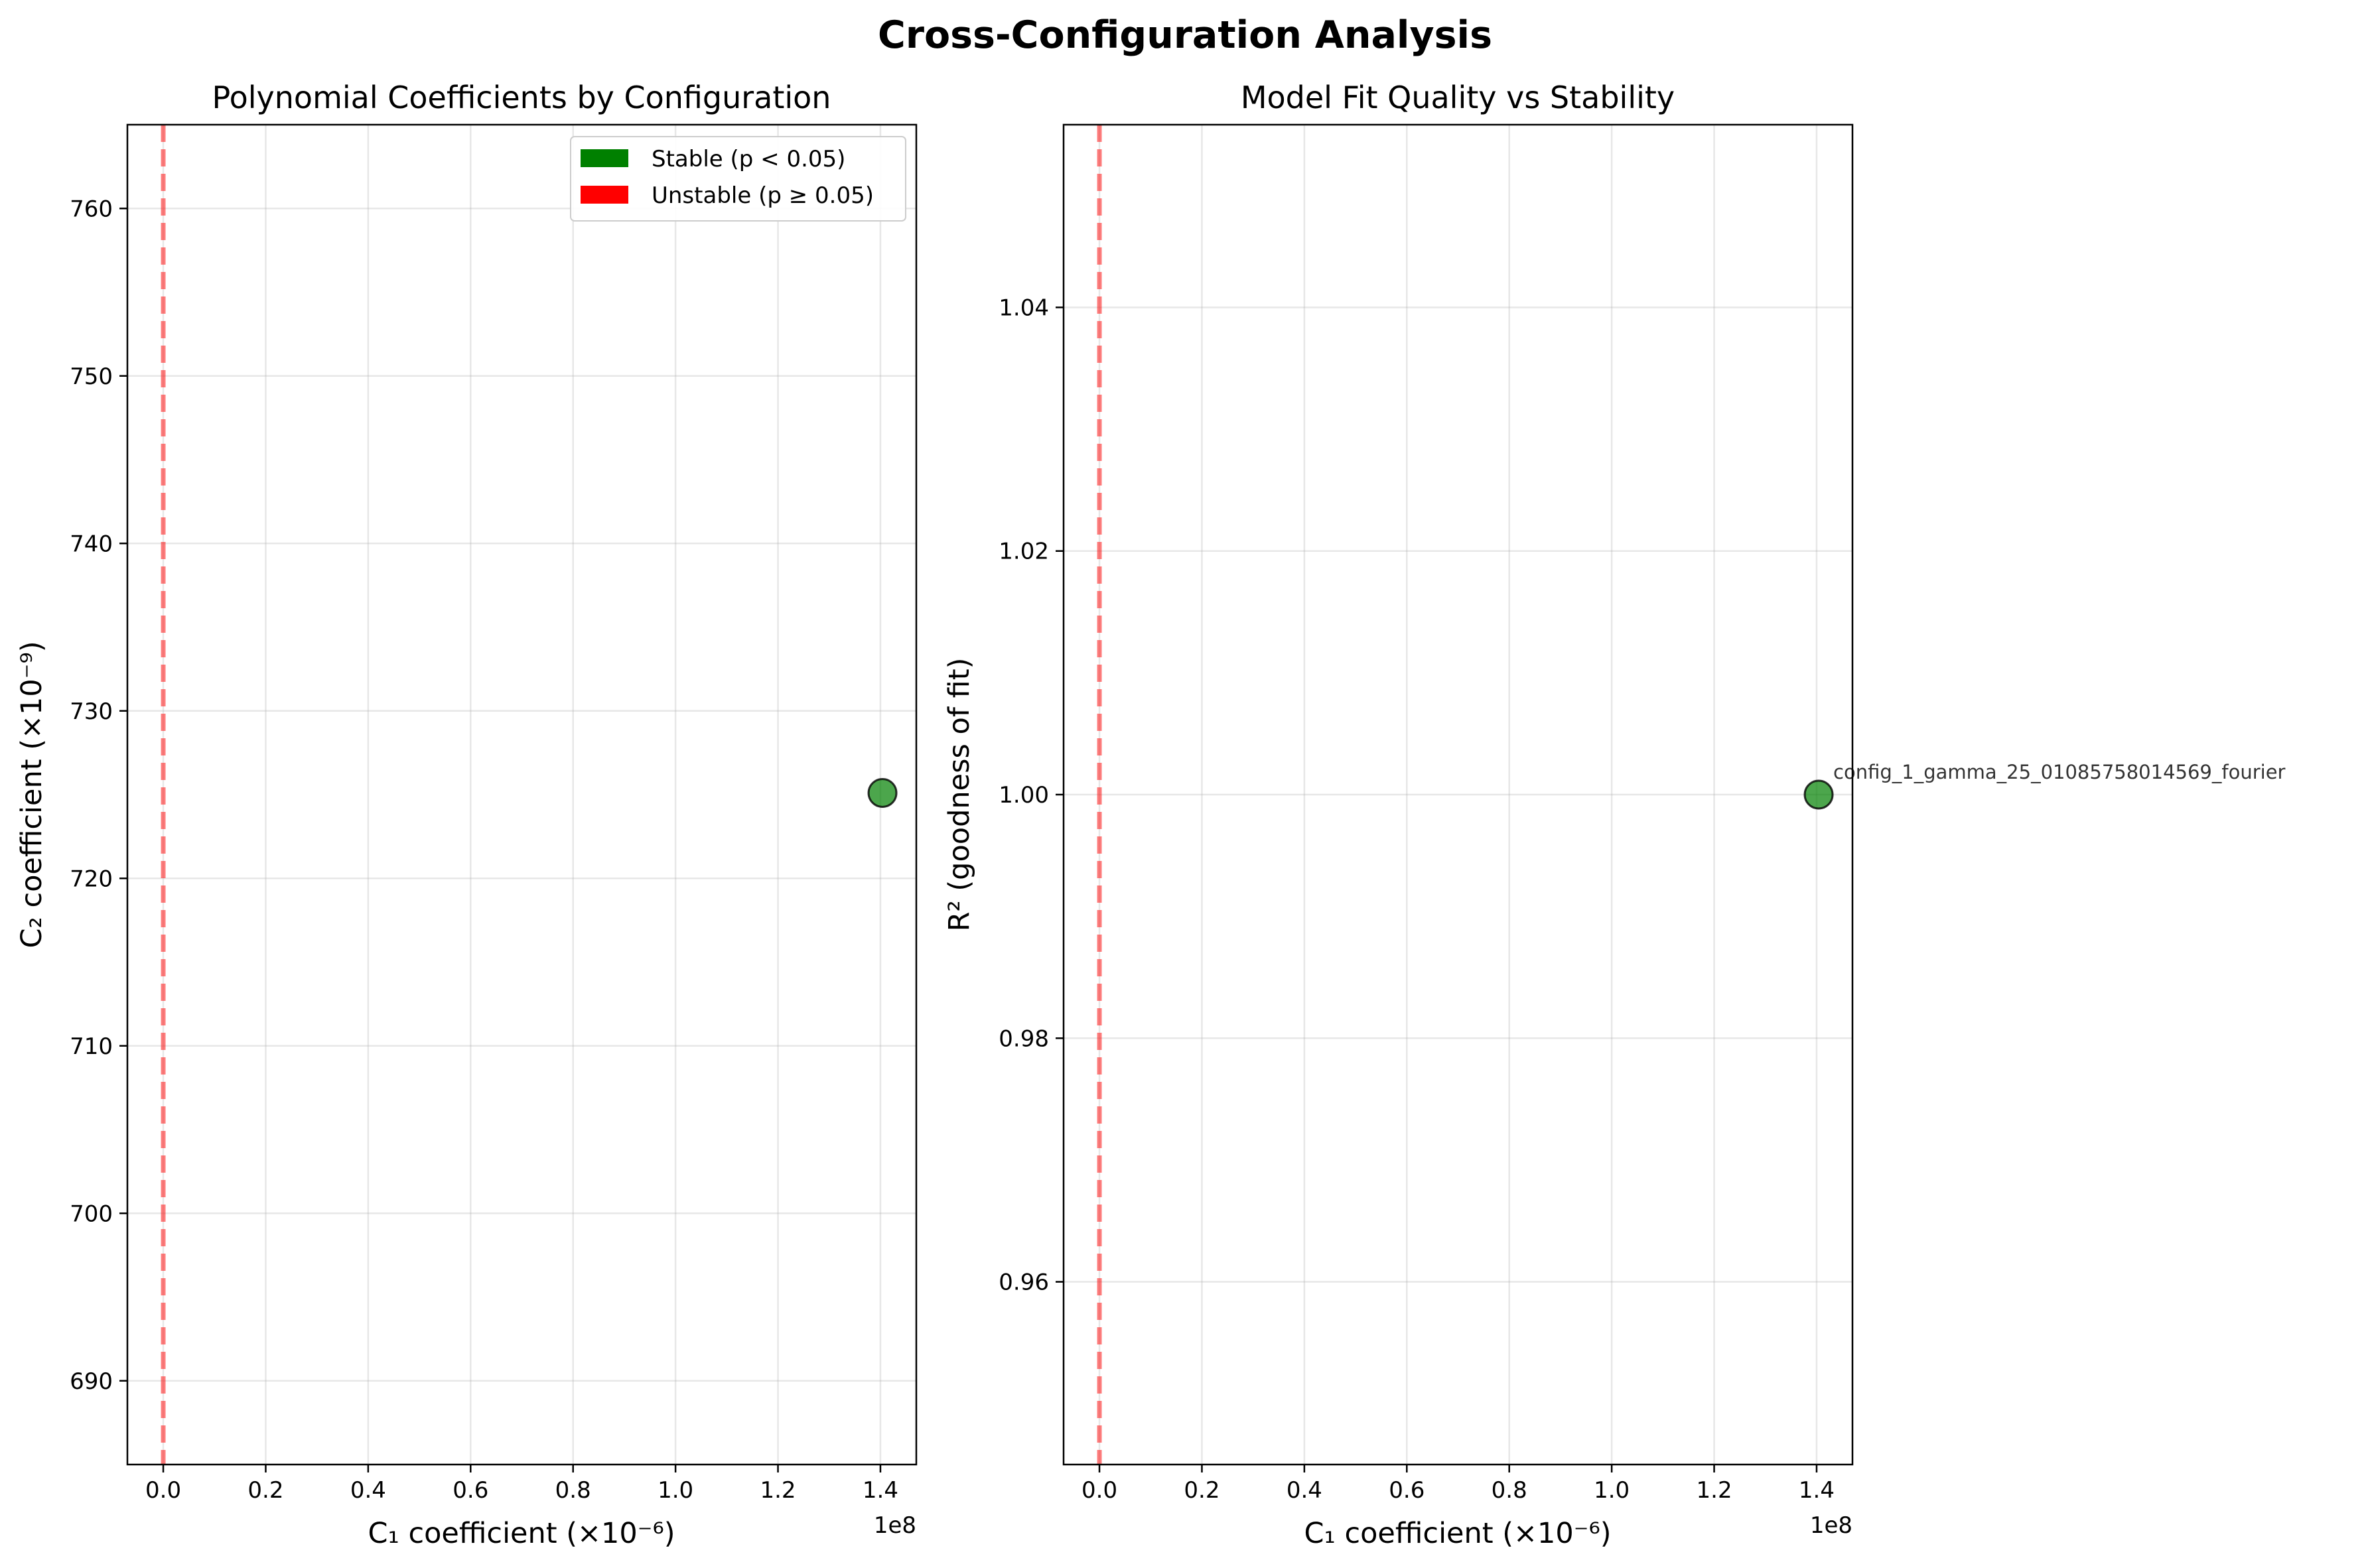 This screenshot has width=2370, height=1568. I want to click on legend-swatch-unstable, so click(604, 195).